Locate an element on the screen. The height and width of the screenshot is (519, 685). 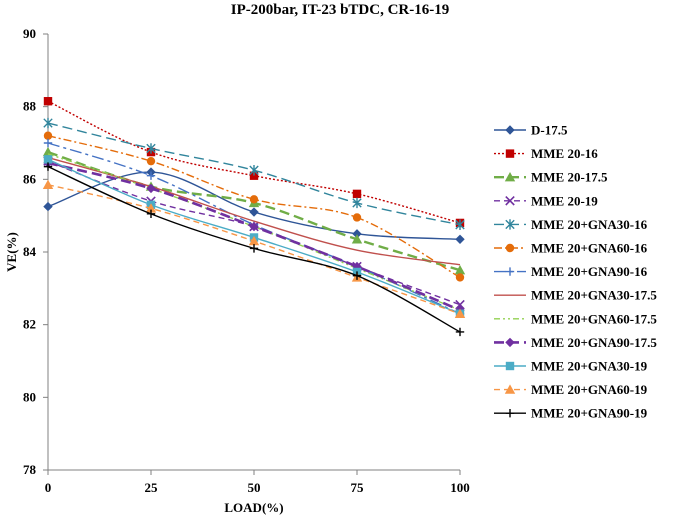
legend-item: MME 20+GNA60-19 is located at coordinates (571, 389).